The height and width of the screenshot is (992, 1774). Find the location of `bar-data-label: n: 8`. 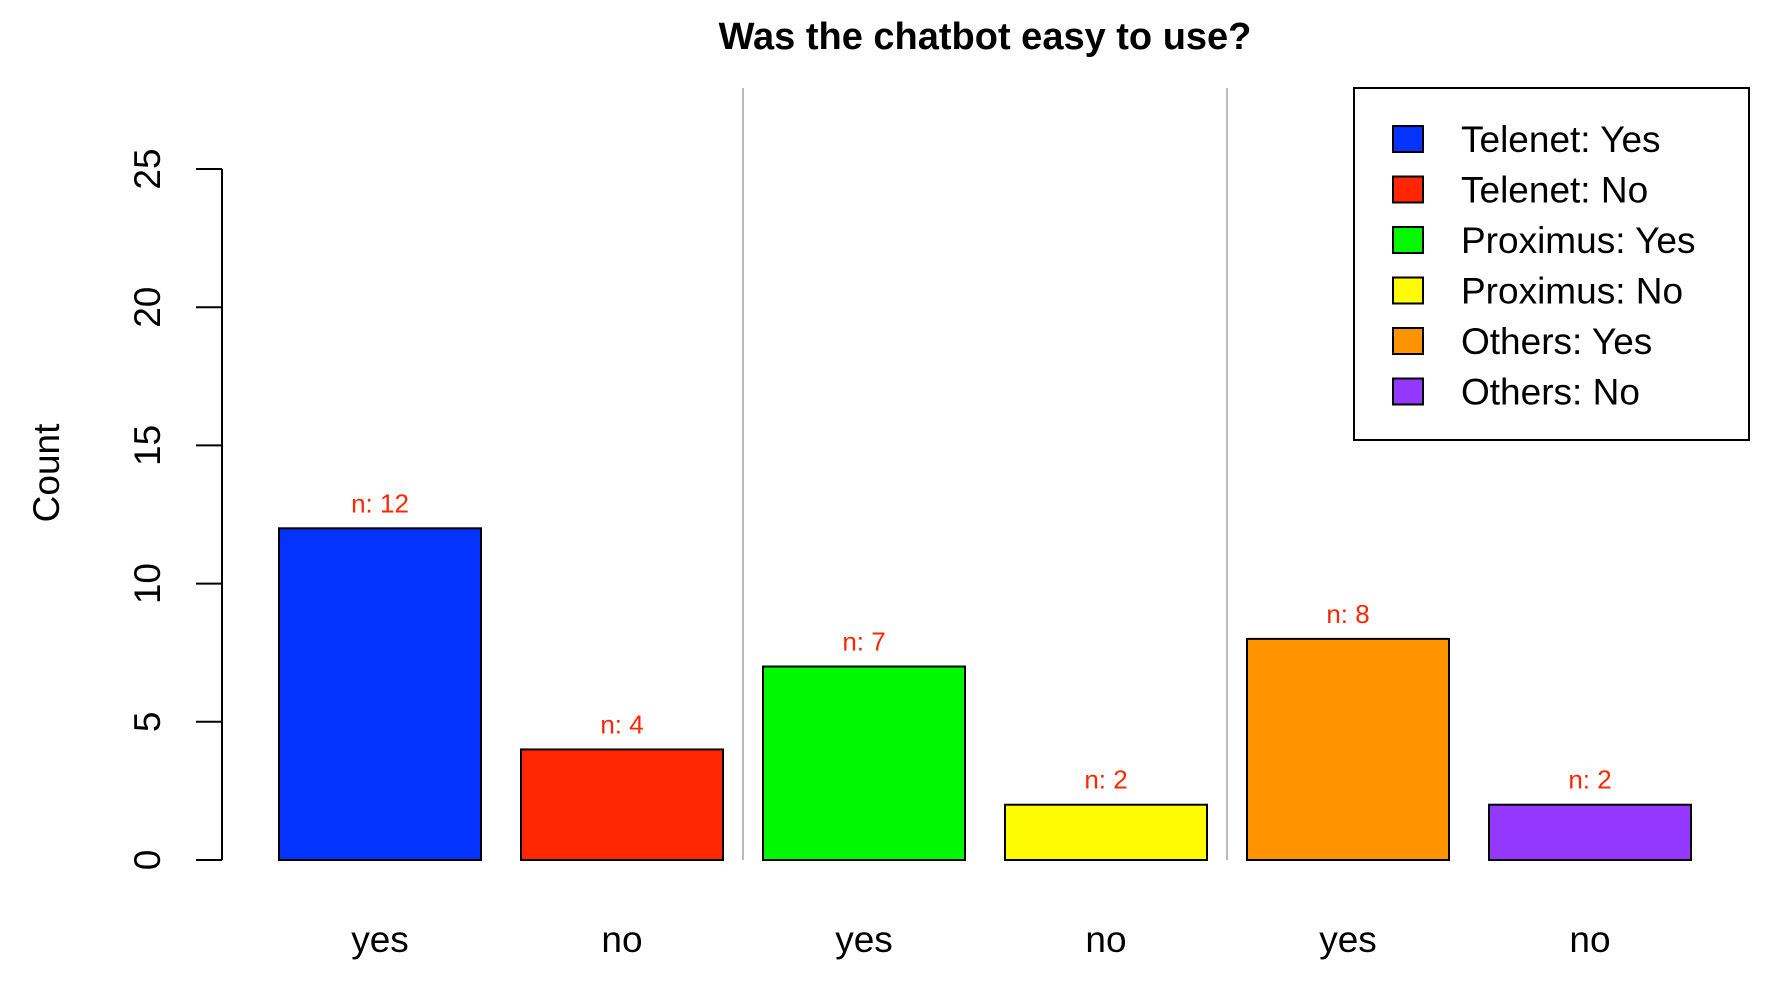

bar-data-label: n: 8 is located at coordinates (1347, 614).